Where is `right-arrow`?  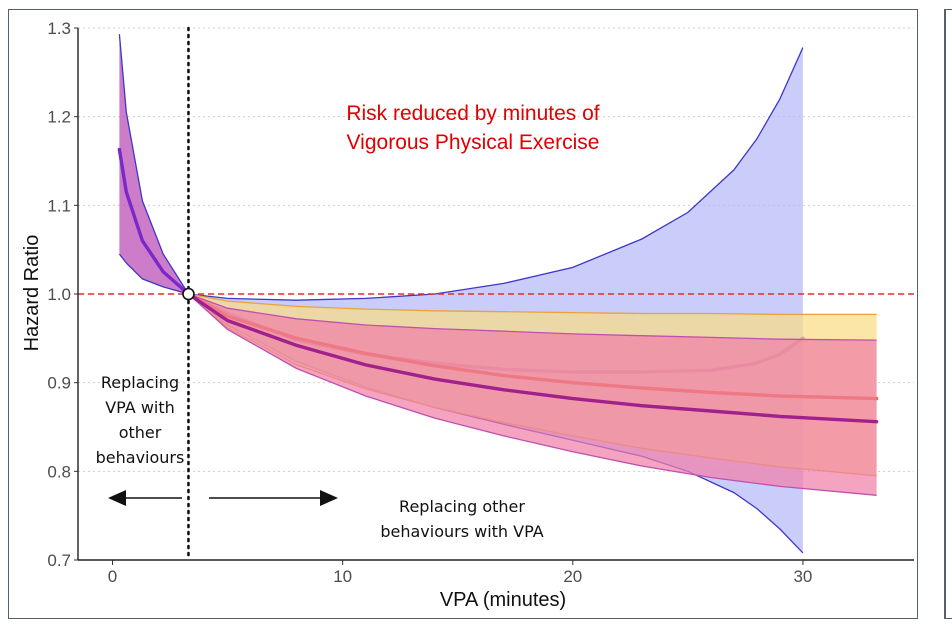
right-arrow is located at coordinates (273, 498).